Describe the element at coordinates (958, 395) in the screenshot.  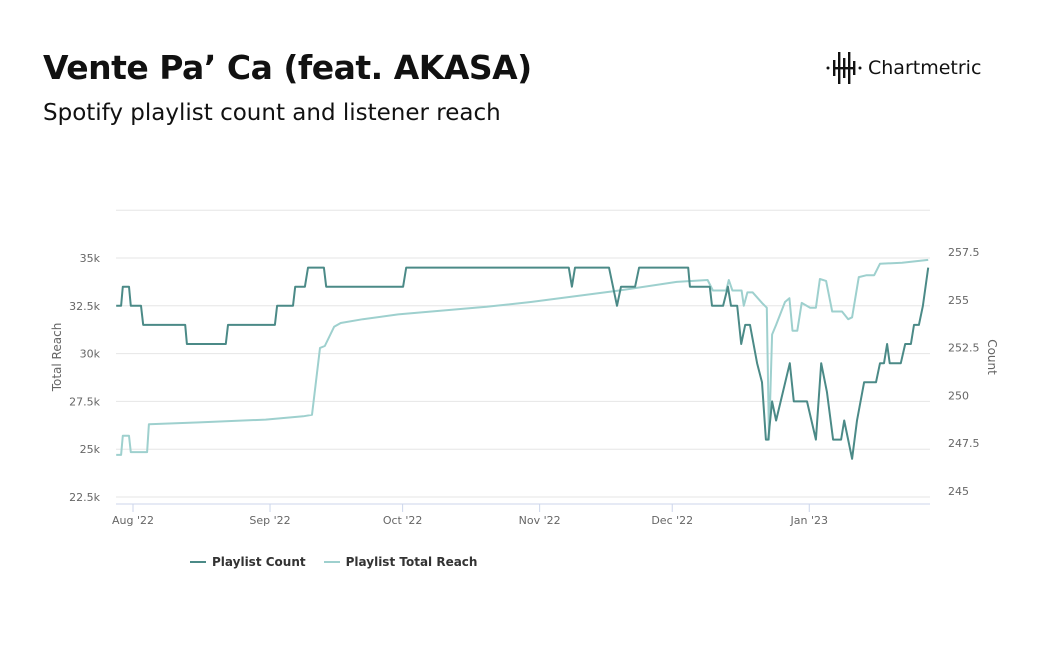
I see `y-right-tick-label: 250` at that location.